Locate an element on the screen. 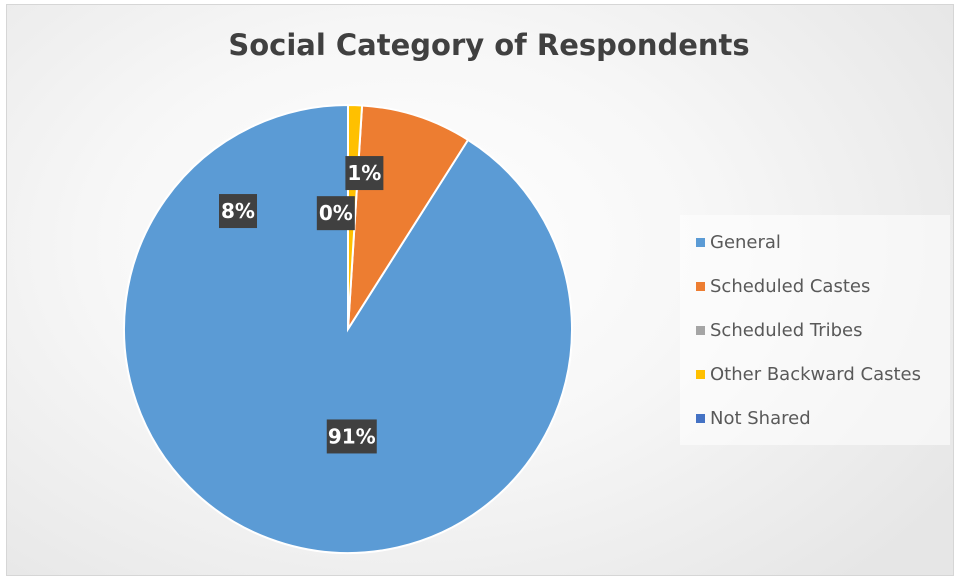 Image resolution: width=959 pixels, height=580 pixels. legend-swatch-not-shared is located at coordinates (700, 418).